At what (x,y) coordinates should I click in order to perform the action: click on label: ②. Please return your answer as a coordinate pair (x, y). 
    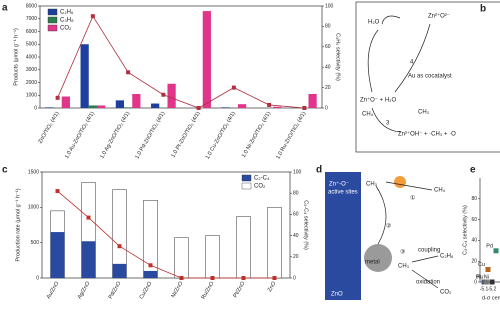
    Looking at the image, I should click on (388, 226).